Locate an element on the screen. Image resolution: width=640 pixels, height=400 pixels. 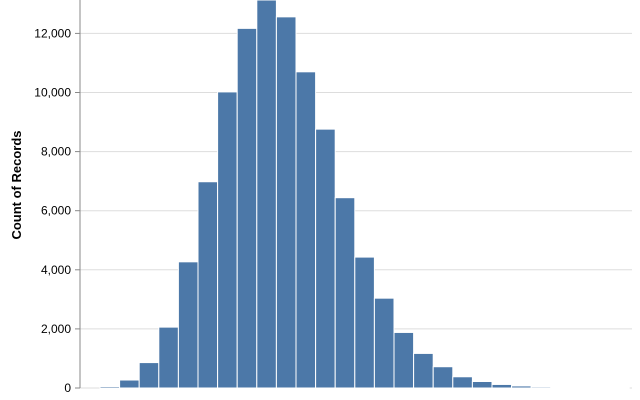
y-axis: 0 2,000 4,000 6,000 8,000 10,000 12,000 is located at coordinates (57, 197).